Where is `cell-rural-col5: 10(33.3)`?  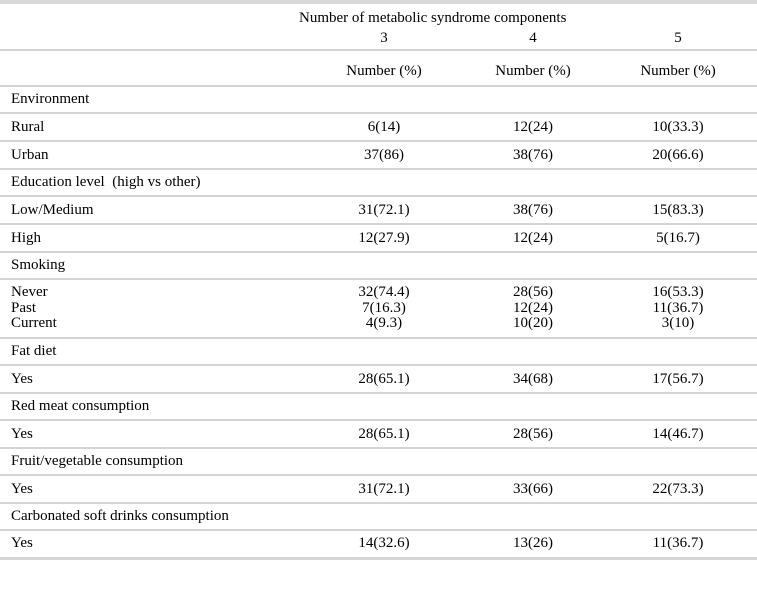
cell-rural-col5: 10(33.3) is located at coordinates (681, 126).